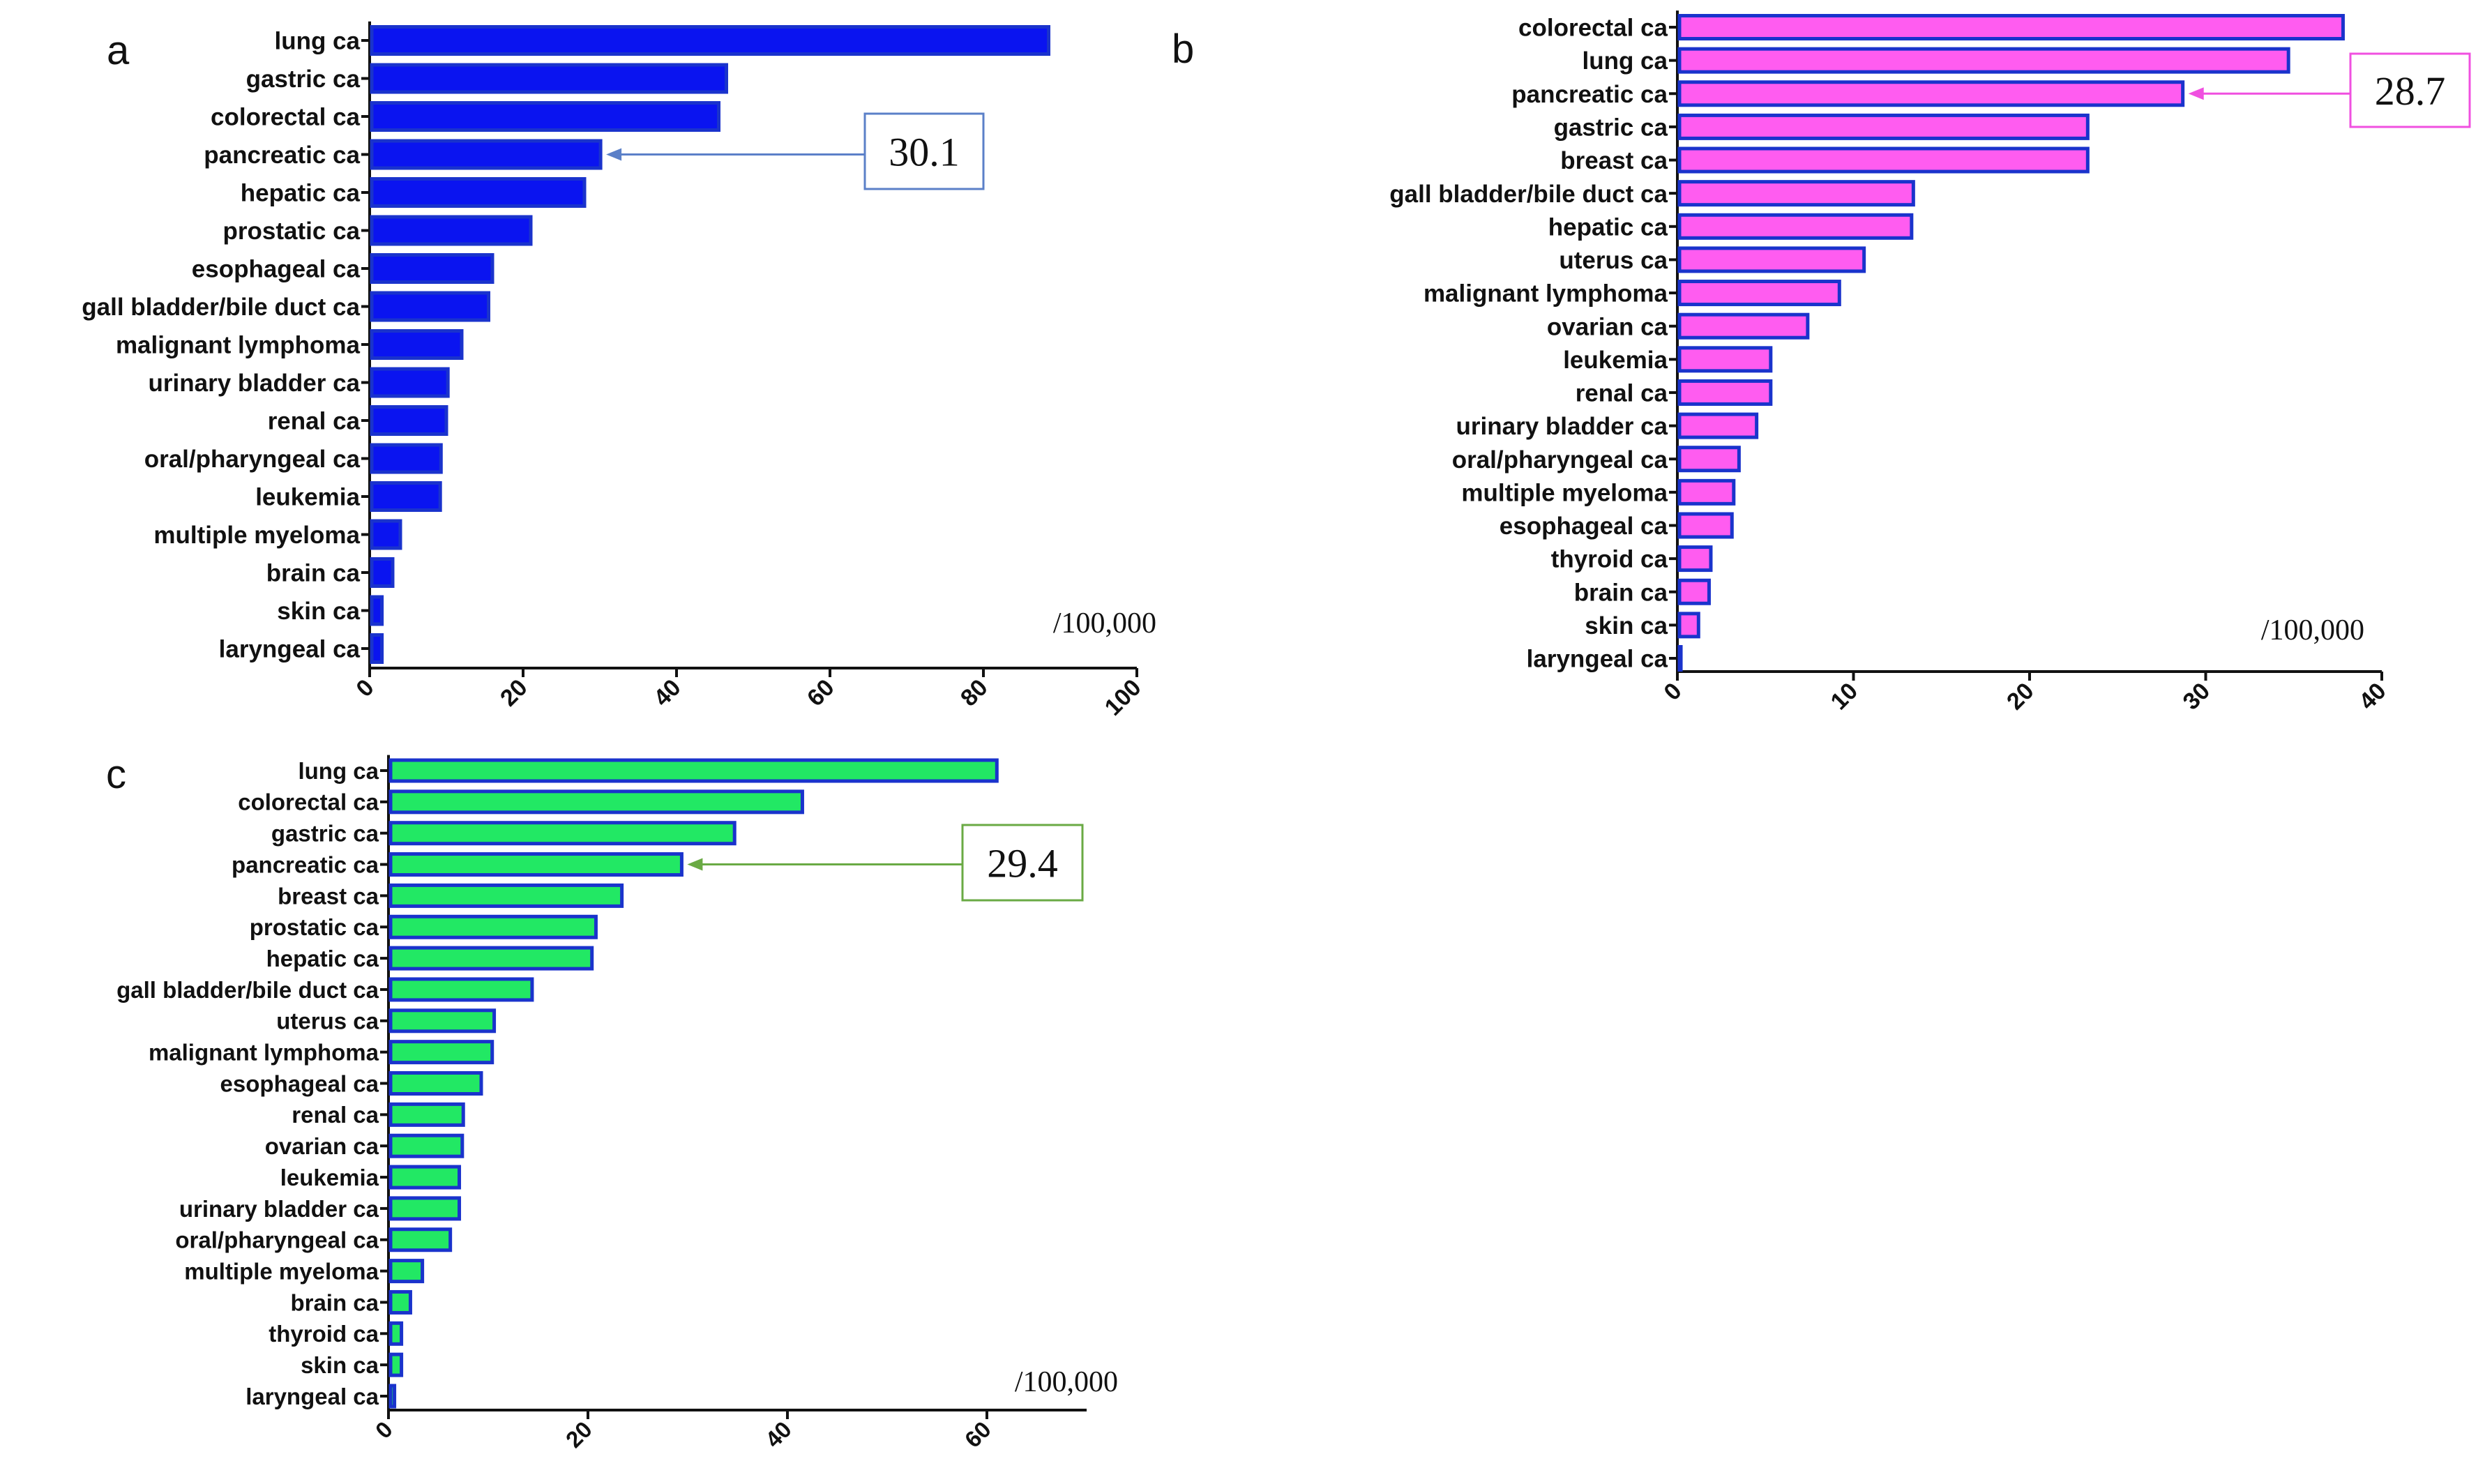  What do you see at coordinates (328, 896) in the screenshot?
I see `category-label: breast ca` at bounding box center [328, 896].